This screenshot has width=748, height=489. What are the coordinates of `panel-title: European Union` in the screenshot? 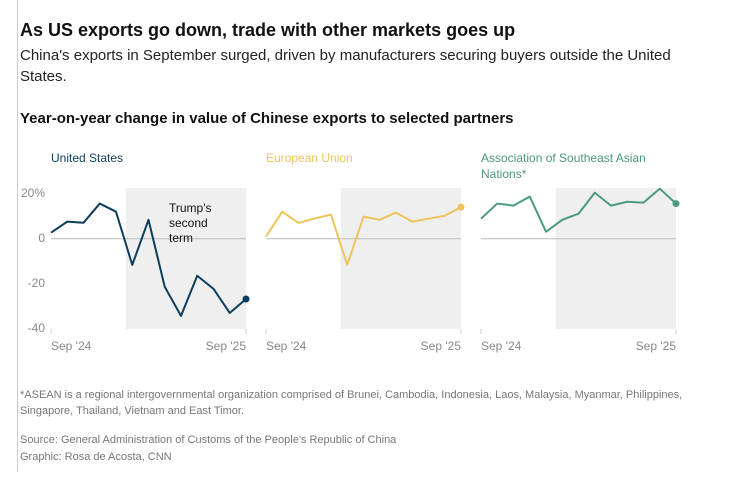 It's located at (309, 158).